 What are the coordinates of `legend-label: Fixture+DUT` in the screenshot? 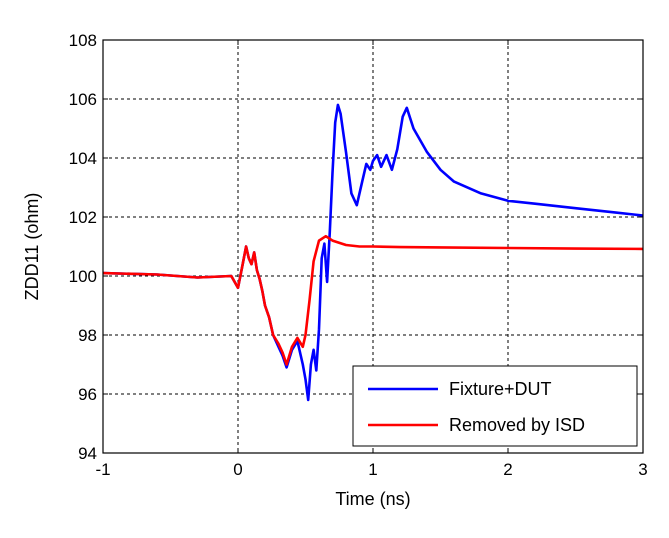 It's located at (500, 389).